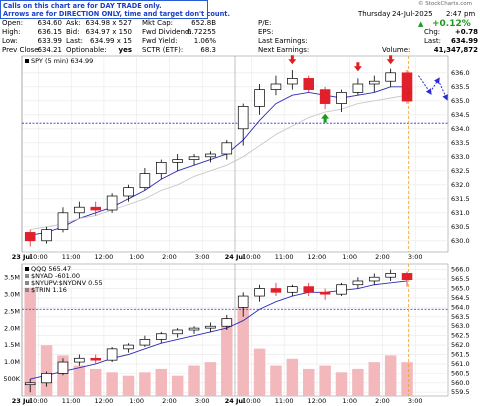 The height and width of the screenshot is (406, 480). Describe the element at coordinates (50, 41) in the screenshot. I see `quote-value: 633.99` at that location.